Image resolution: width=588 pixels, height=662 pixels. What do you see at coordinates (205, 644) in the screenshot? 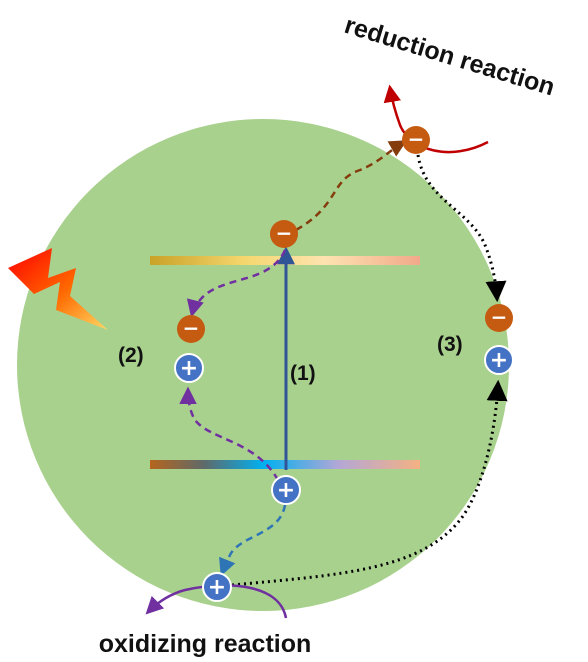
I see `oxidizing-reaction-label: oxidizing reaction` at bounding box center [205, 644].